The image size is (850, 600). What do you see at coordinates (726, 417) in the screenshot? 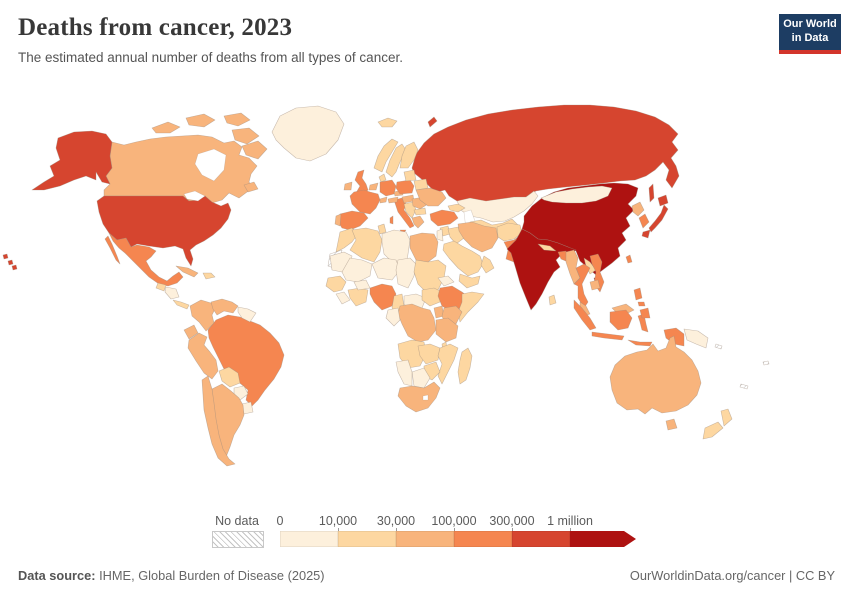
I see `country-new-zealand-north` at bounding box center [726, 417].